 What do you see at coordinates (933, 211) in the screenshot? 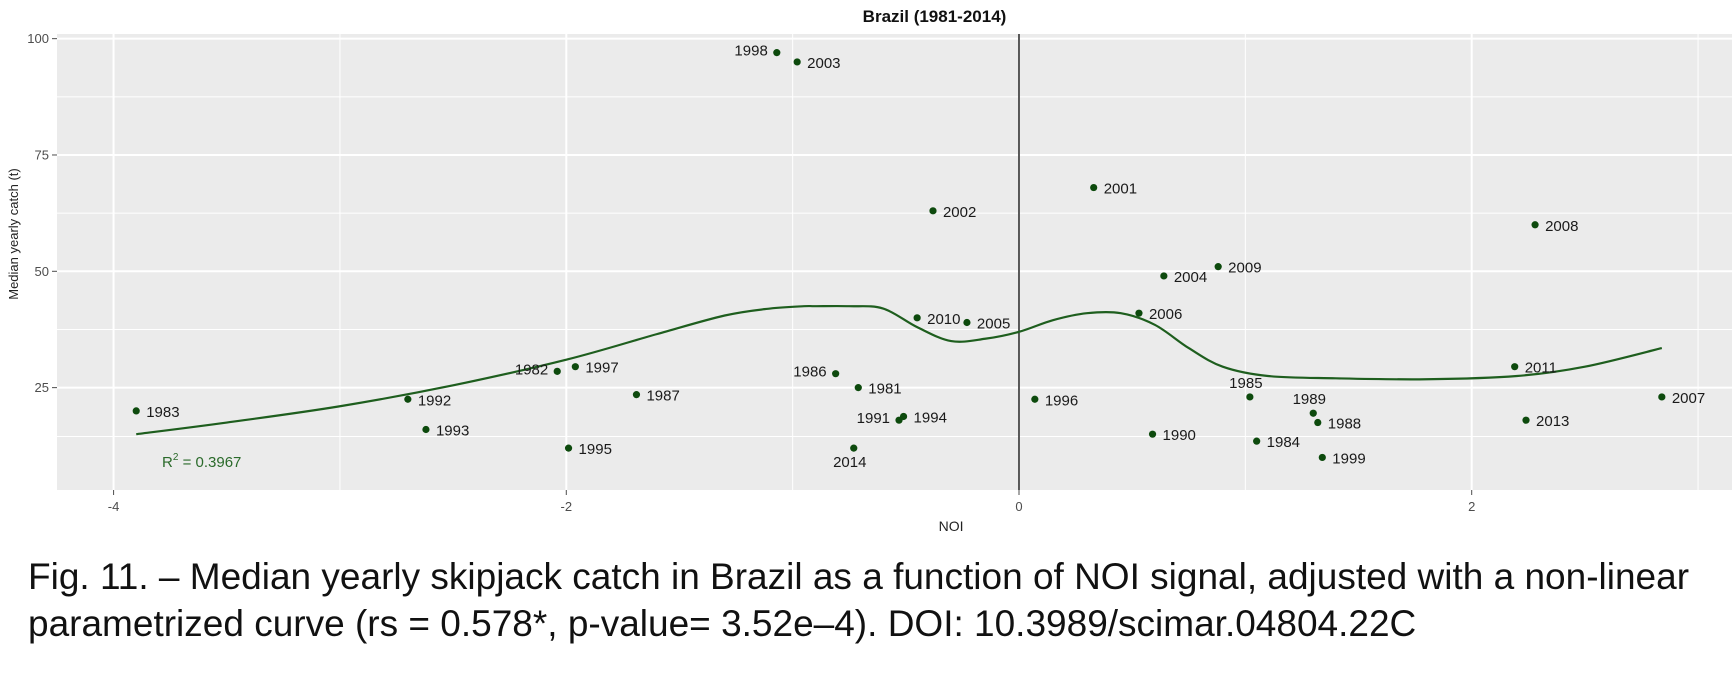
I see `data-point-2002` at bounding box center [933, 211].